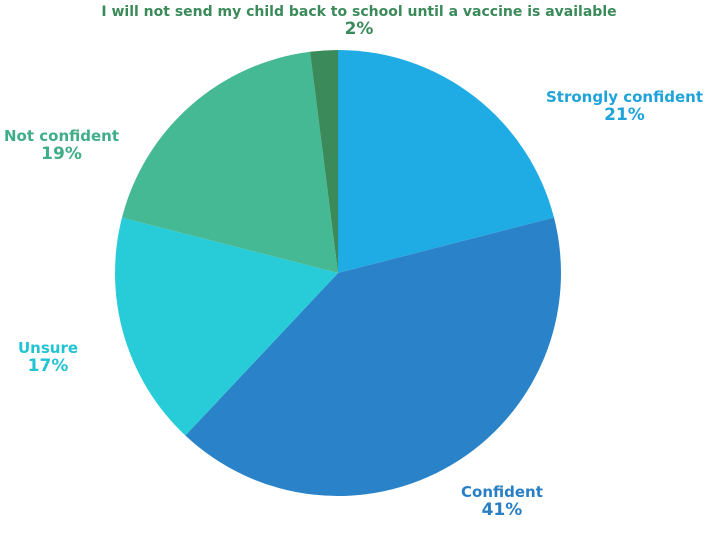 The width and height of the screenshot is (718, 533). I want to click on pie-slice-strongly-confident, so click(446, 161).